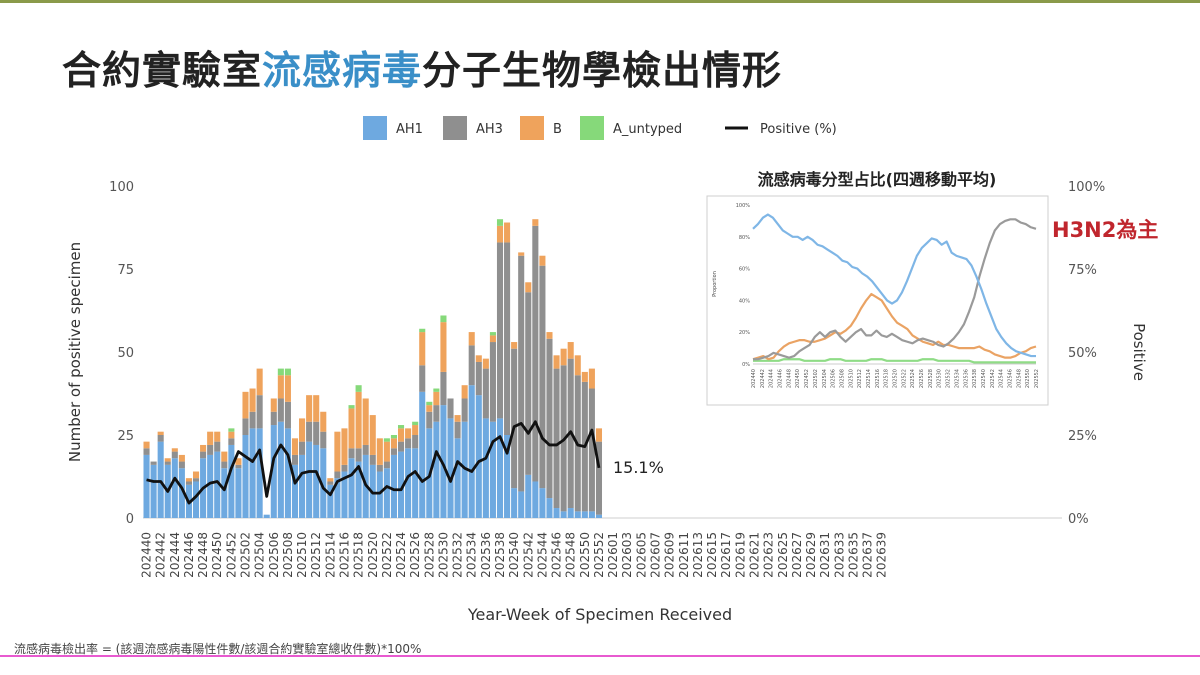 The height and width of the screenshot is (675, 1200). Describe the element at coordinates (1078, 519) in the screenshot. I see `y2-tick-label: 0%` at that location.